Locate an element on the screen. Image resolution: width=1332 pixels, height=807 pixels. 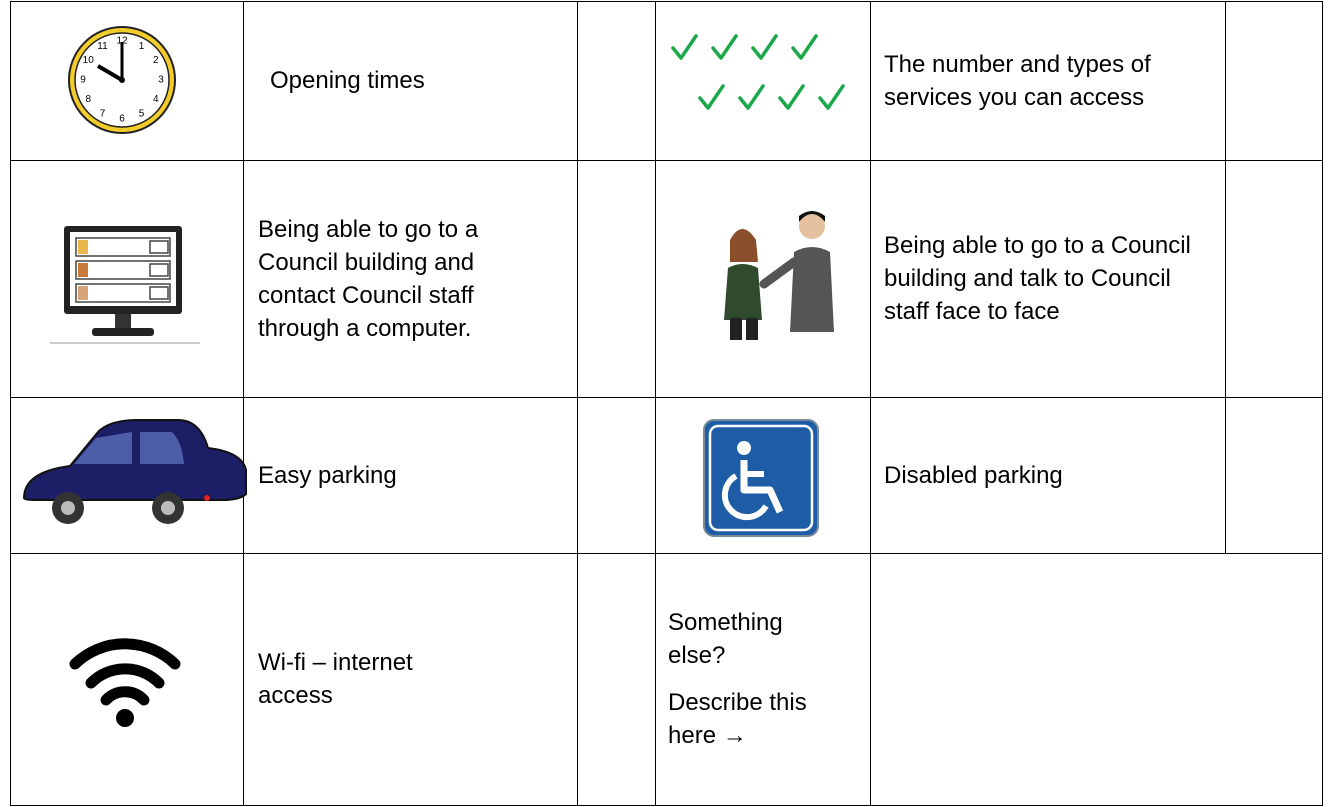
cell: Opening times is located at coordinates (420, 80).